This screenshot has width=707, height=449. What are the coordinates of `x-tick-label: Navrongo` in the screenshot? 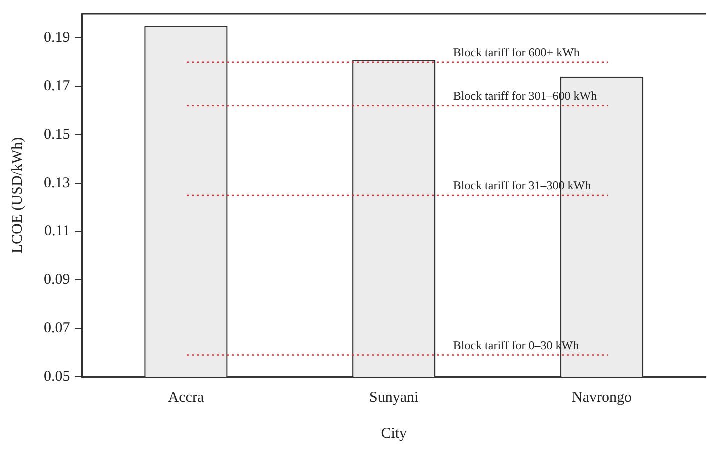 It's located at (602, 398).